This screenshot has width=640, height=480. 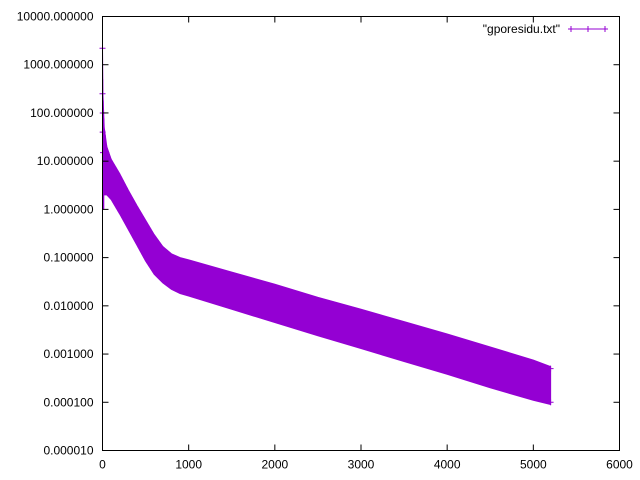 What do you see at coordinates (68, 209) in the screenshot?
I see `y-tick-label: 1.000000` at bounding box center [68, 209].